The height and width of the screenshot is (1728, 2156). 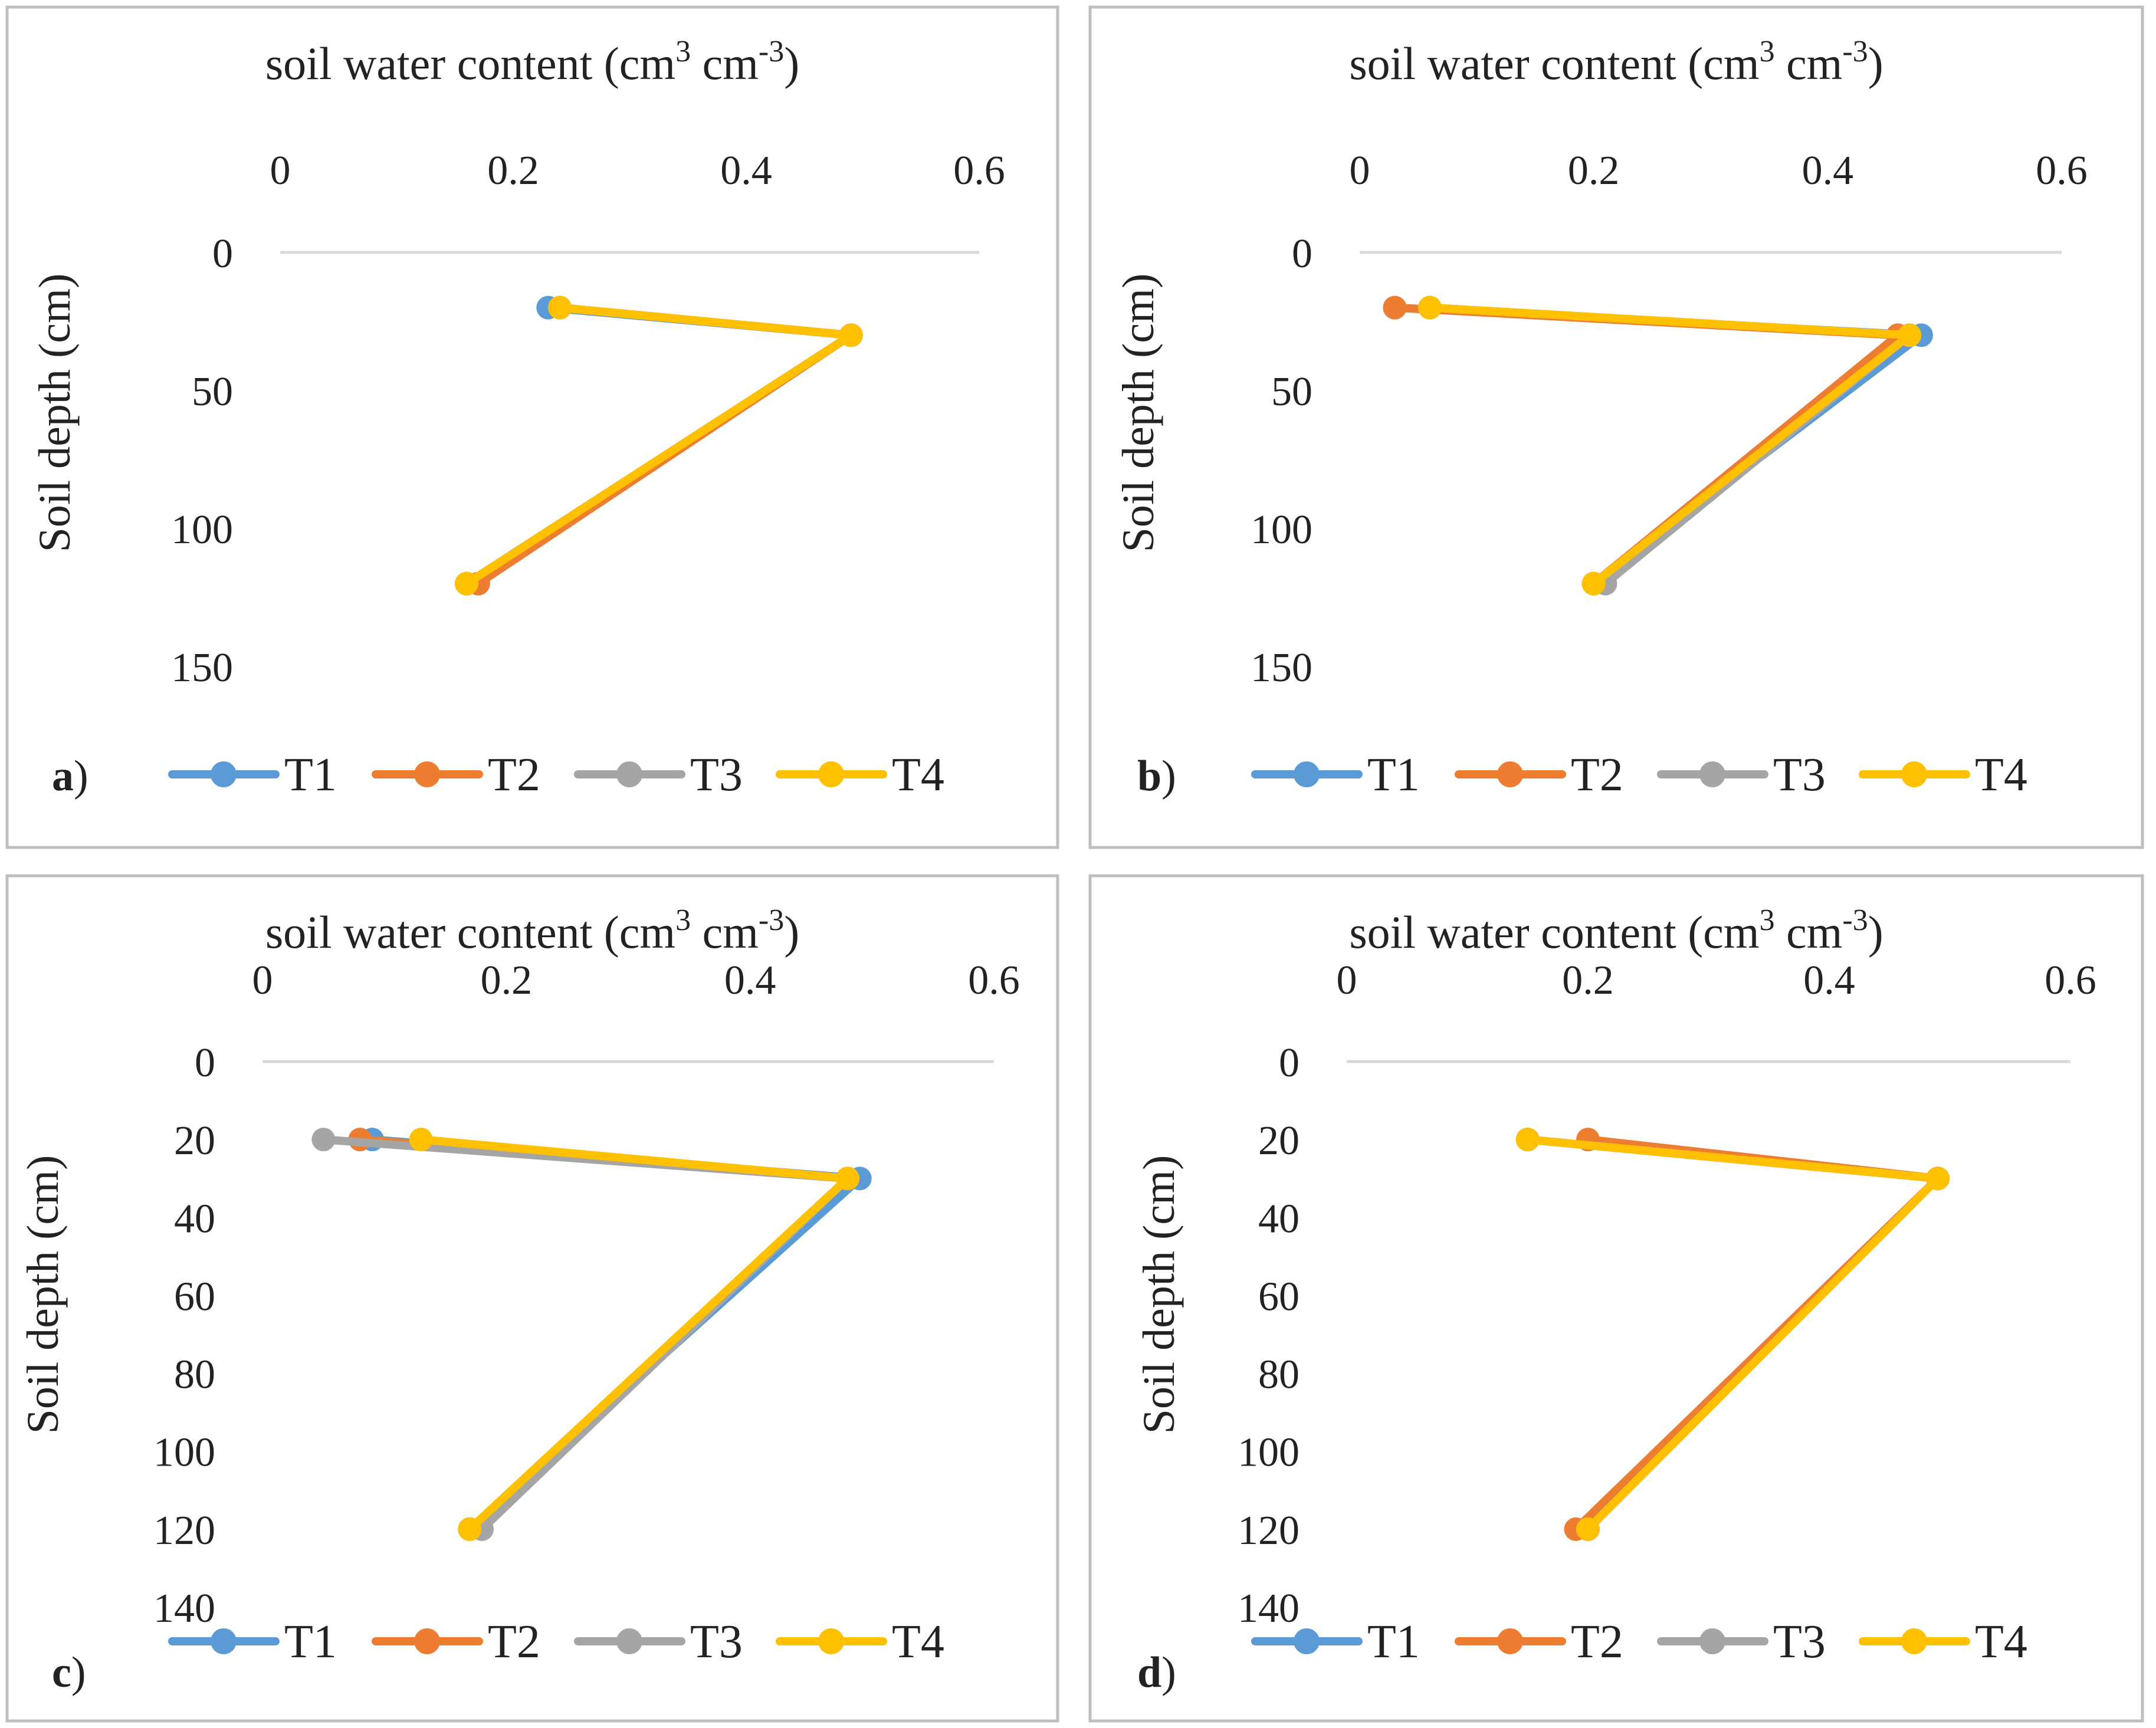 I want to click on title-part-mid: cm, so click(x=1809, y=64).